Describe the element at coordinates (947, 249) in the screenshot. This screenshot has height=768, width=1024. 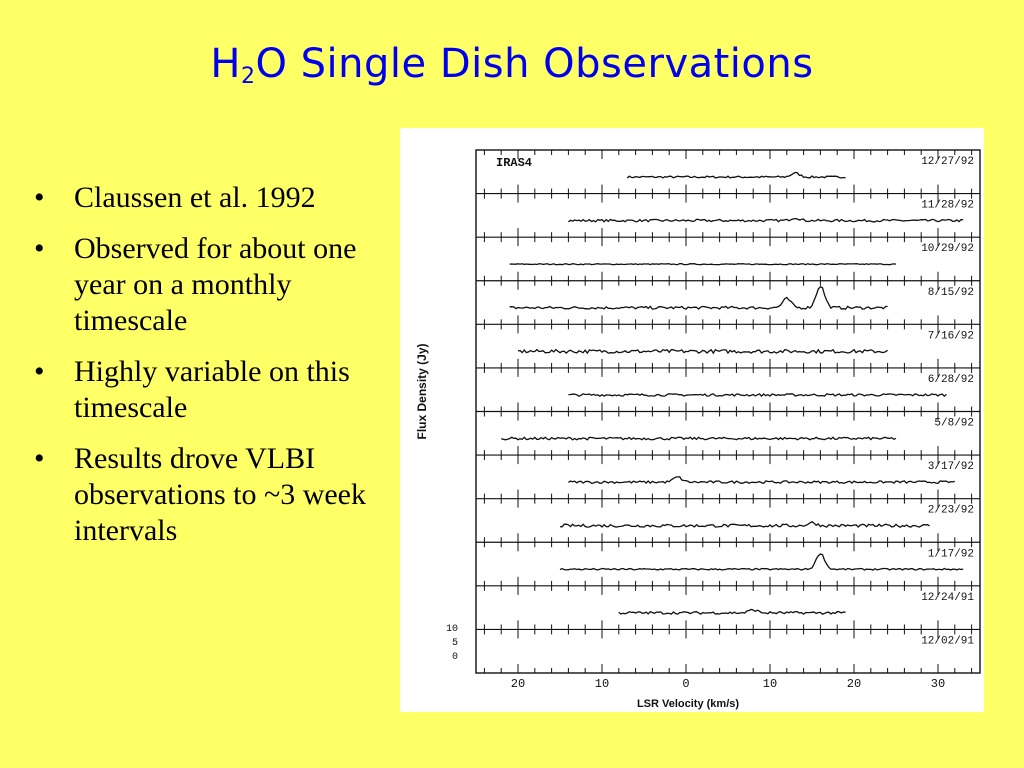
I see `series-date-label: 10/29/92` at that location.